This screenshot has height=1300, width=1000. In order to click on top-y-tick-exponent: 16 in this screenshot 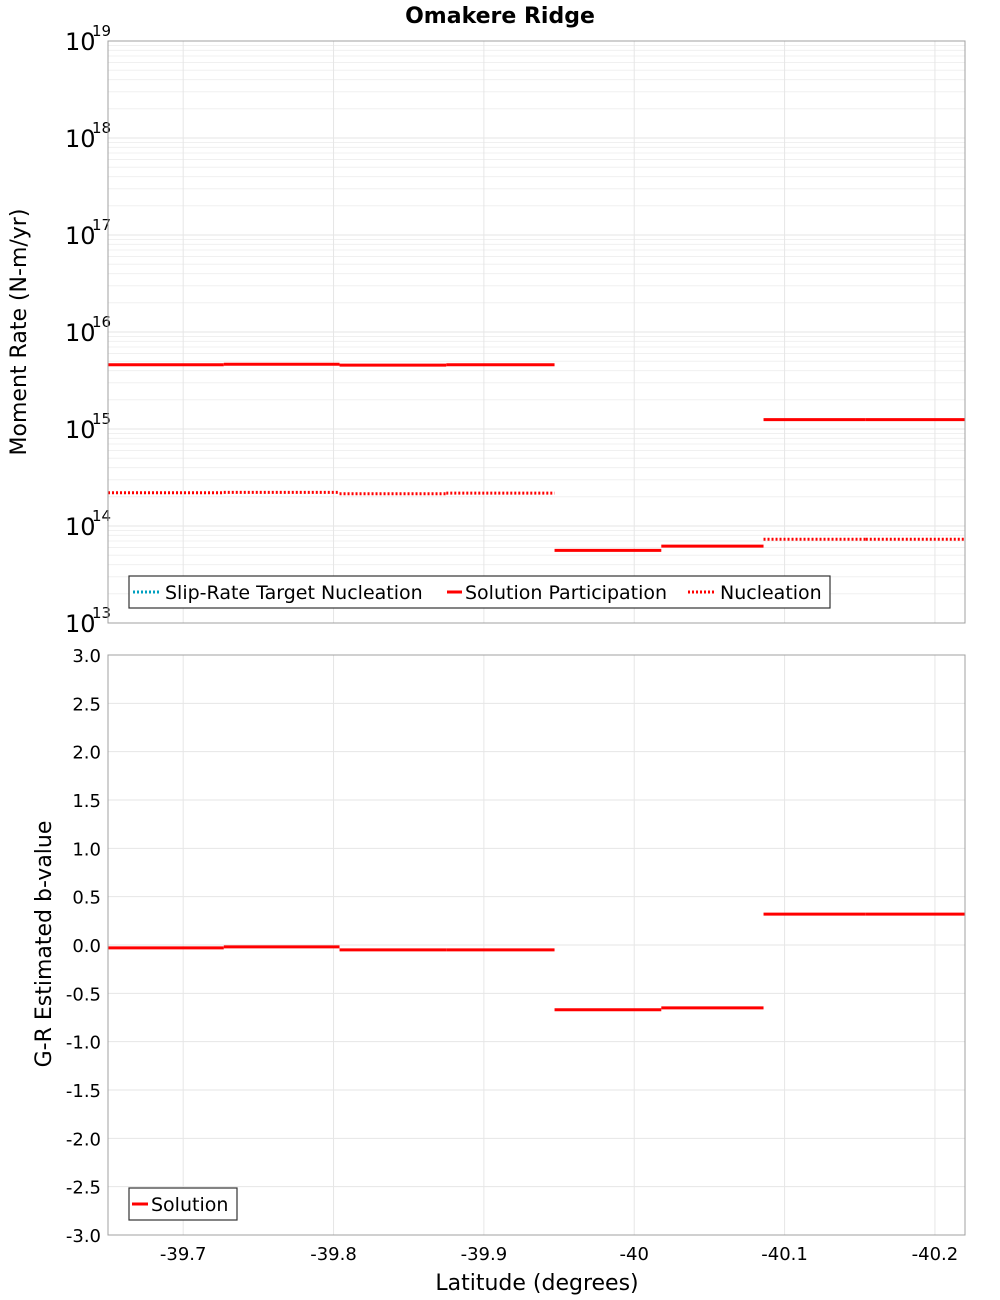, I will do `click(101, 322)`.